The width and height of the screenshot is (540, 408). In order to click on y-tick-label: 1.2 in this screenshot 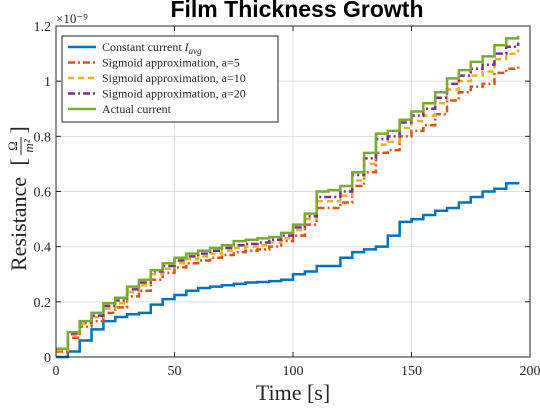, I will do `click(43, 27)`.